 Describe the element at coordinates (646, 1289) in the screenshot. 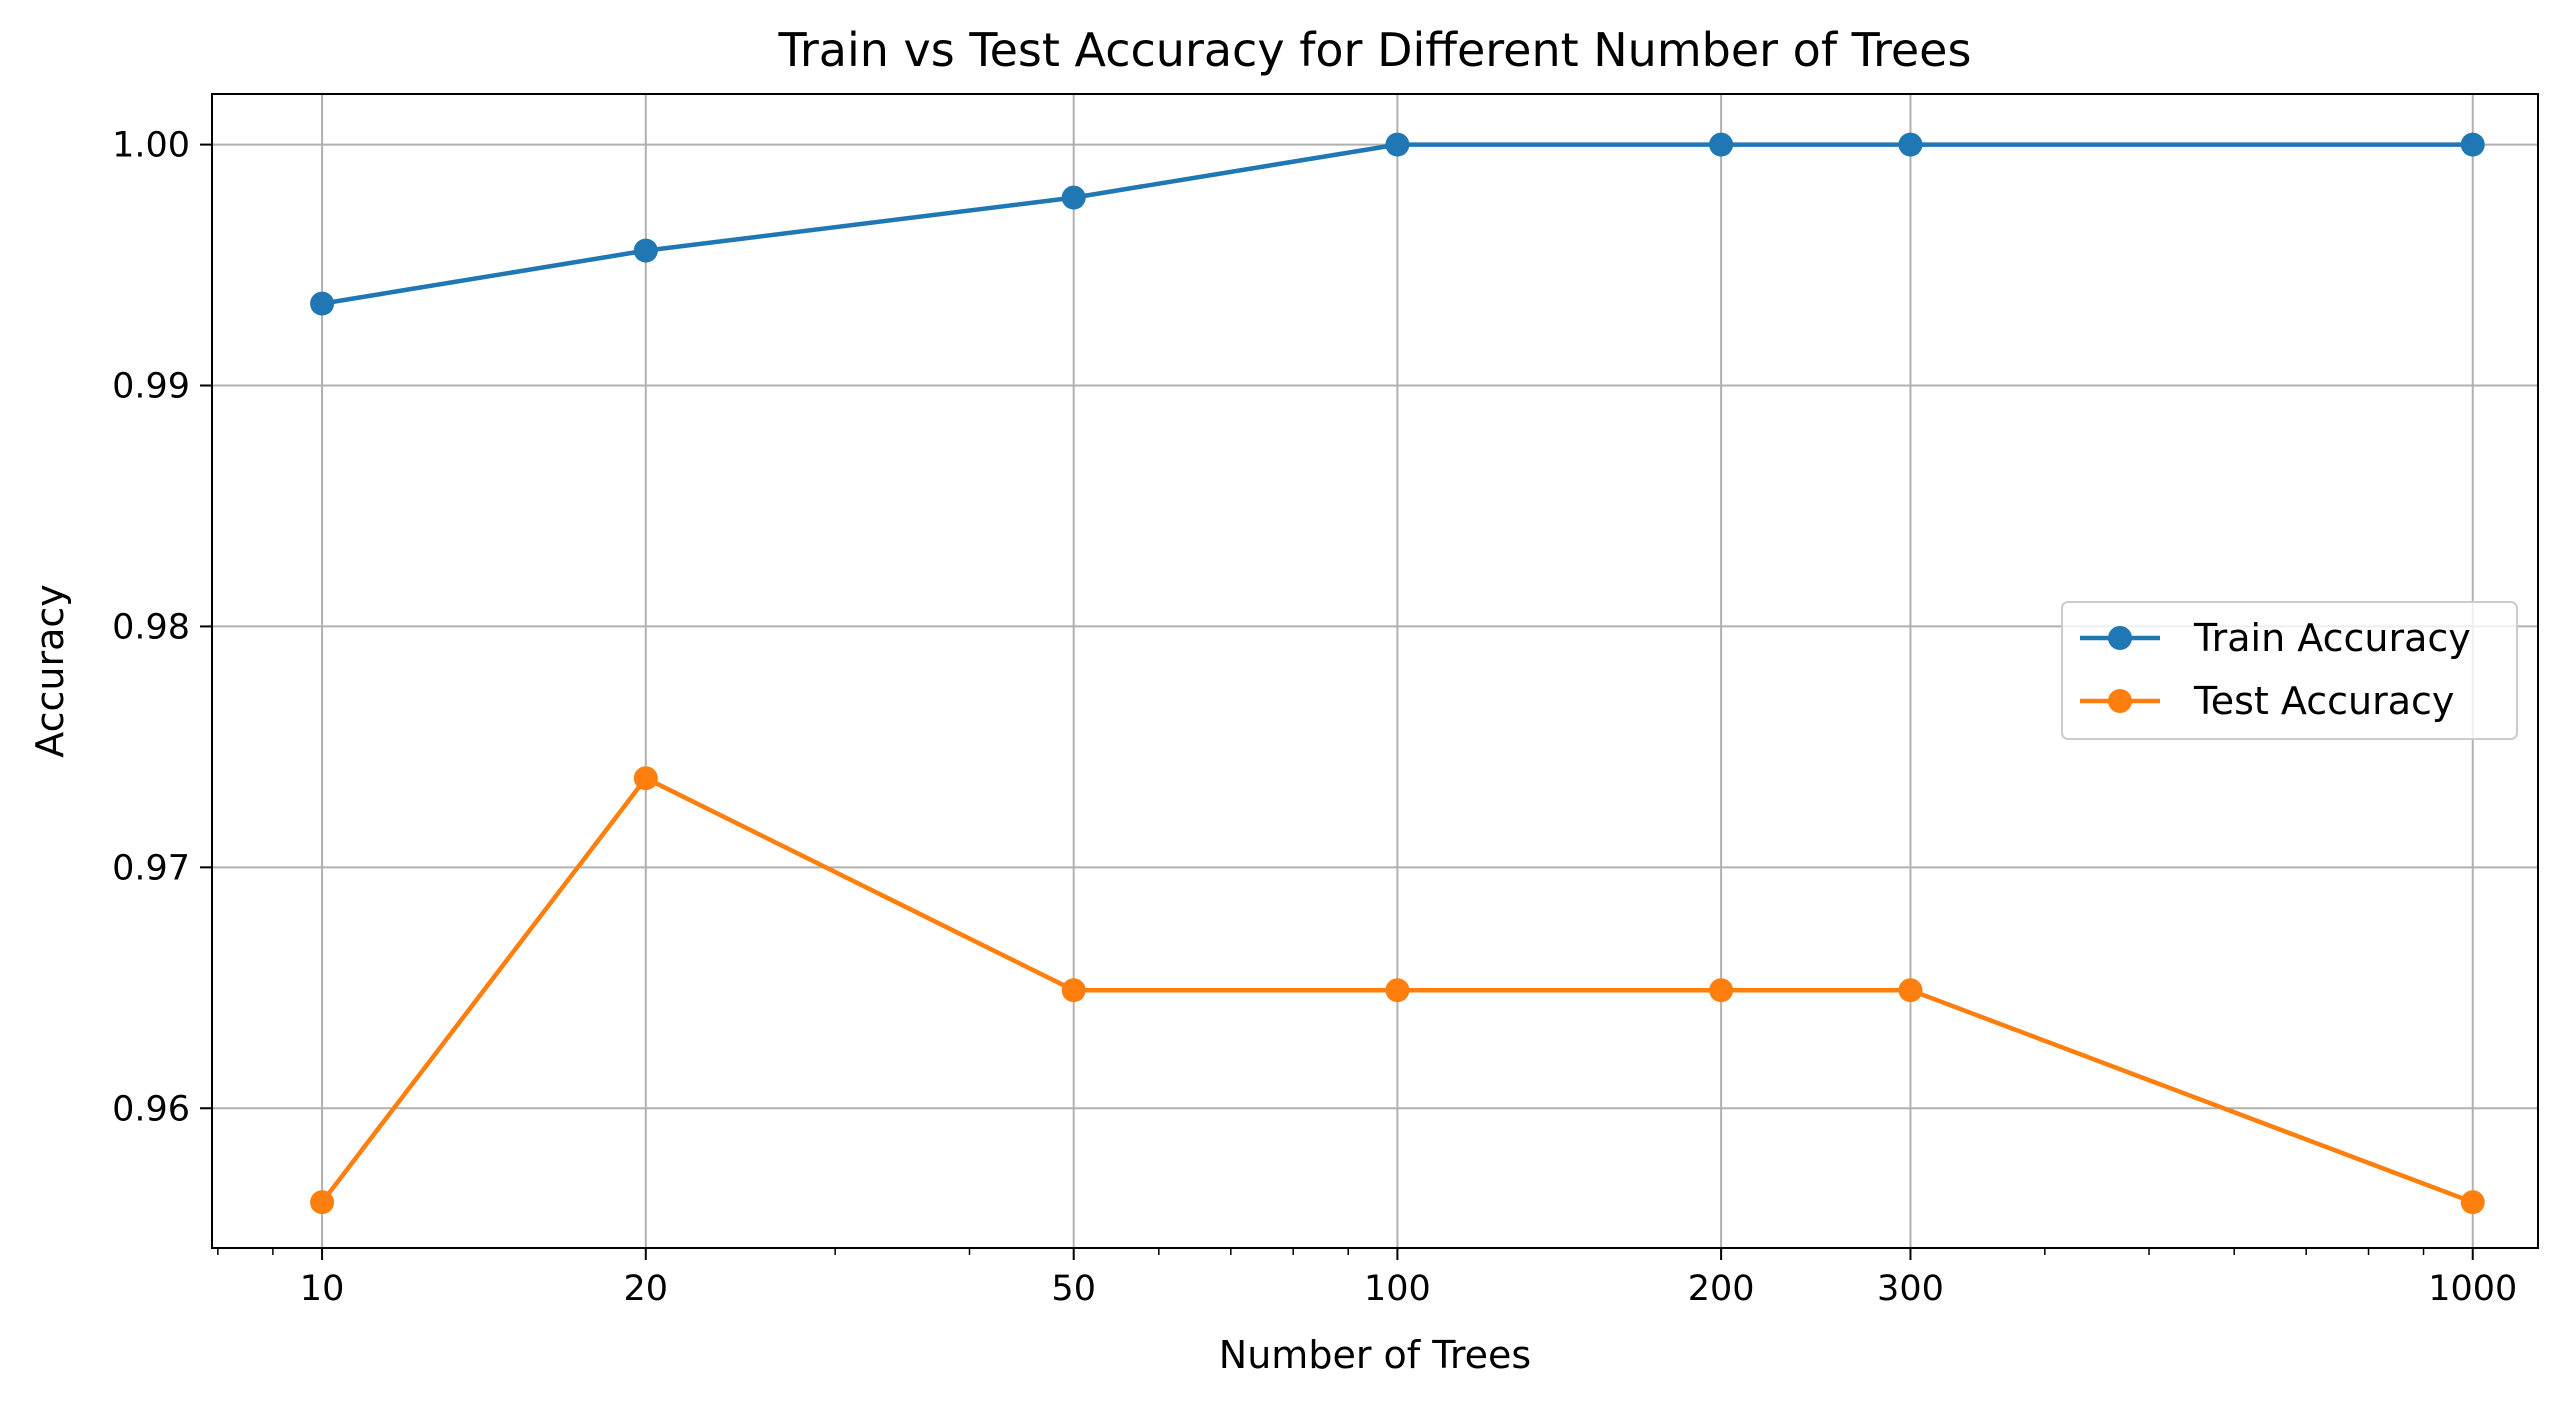

I see `x-tick-label: 20` at that location.